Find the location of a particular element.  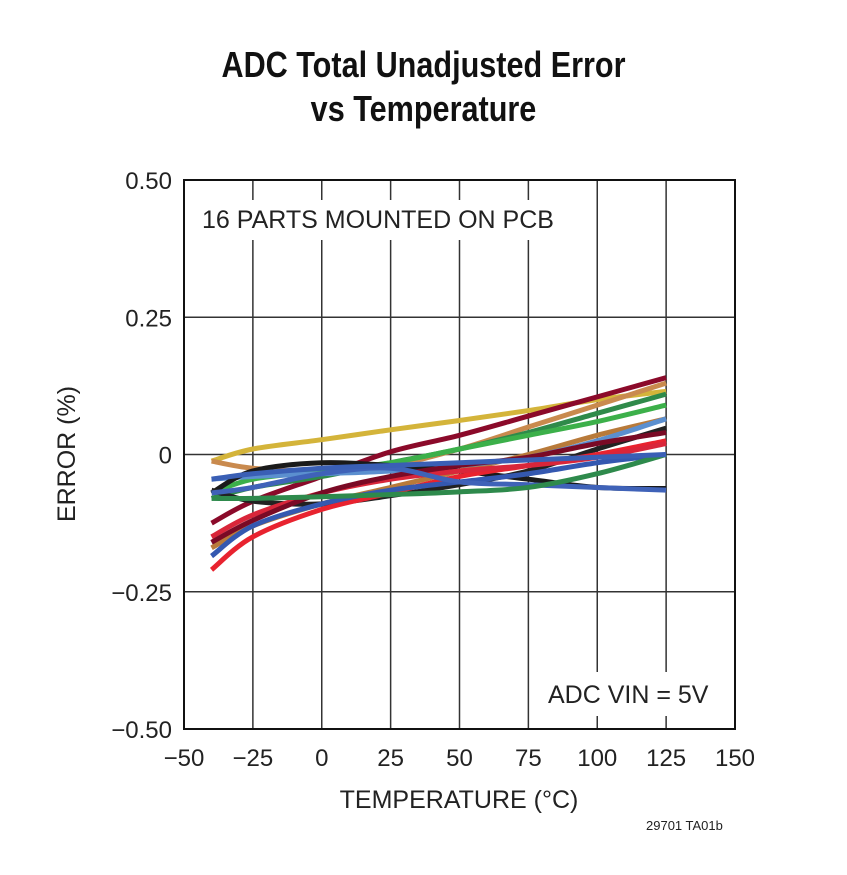

y-tick-label: −0.50 is located at coordinates (141, 730).